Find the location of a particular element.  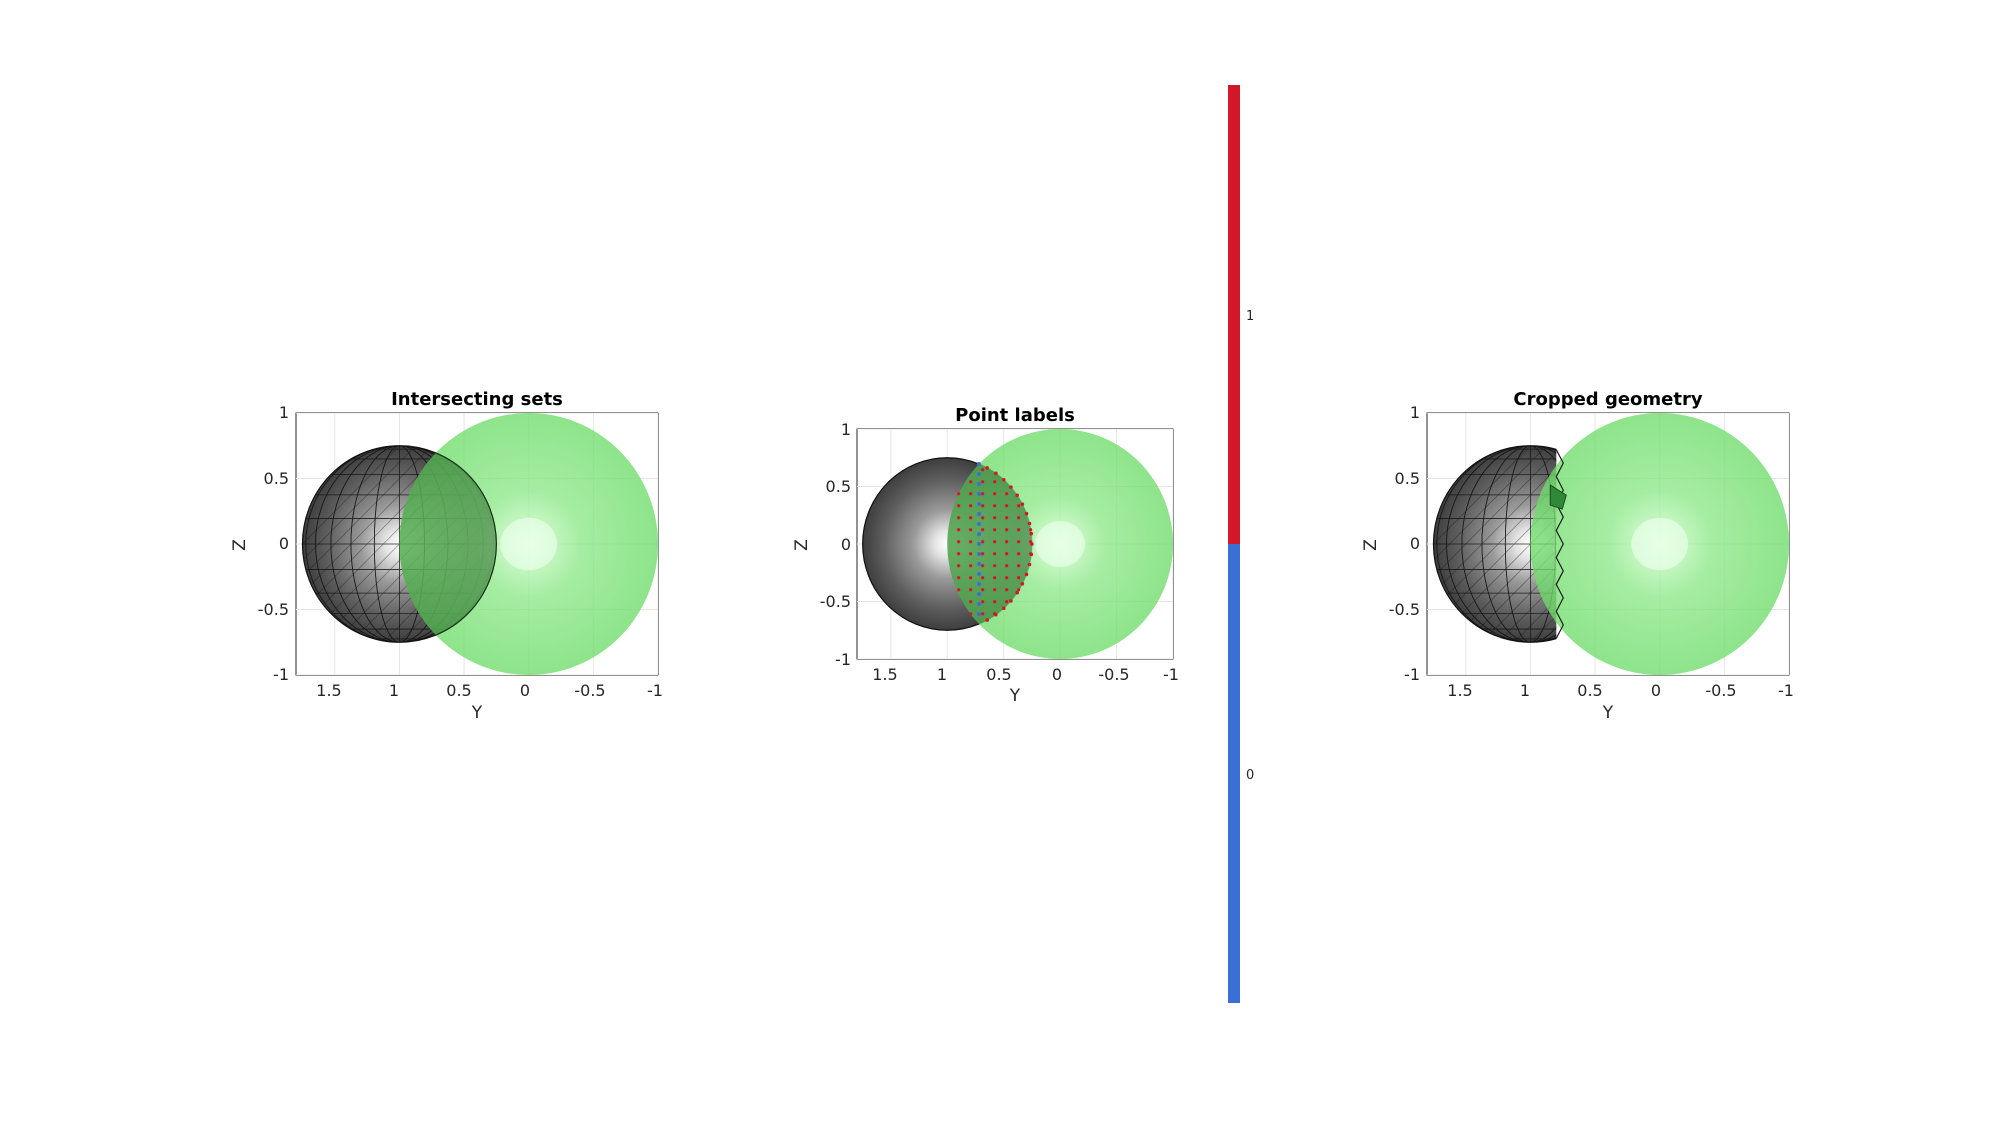

colorbar-tick-label: 0 is located at coordinates (1250, 775).